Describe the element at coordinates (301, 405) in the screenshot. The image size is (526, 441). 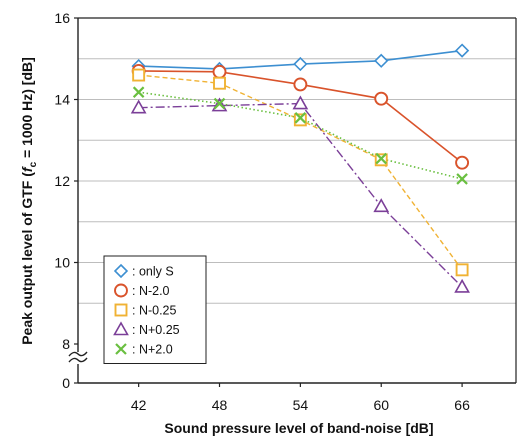
I see `x-tick-label: 54` at that location.